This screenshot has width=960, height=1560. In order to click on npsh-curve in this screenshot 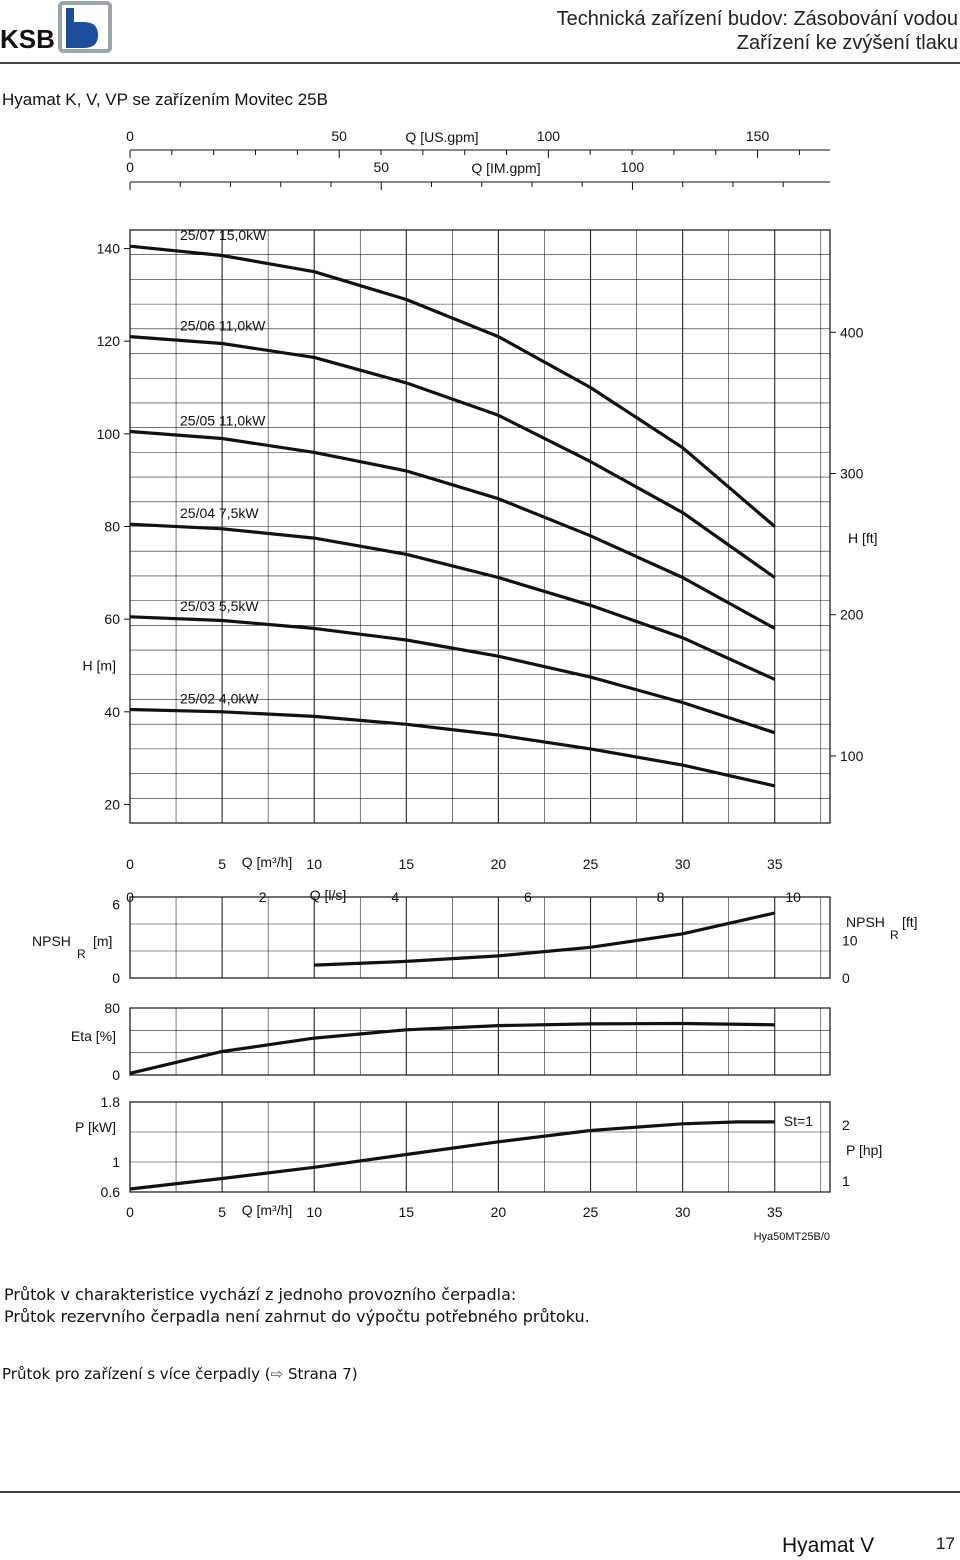, I will do `click(545, 939)`.